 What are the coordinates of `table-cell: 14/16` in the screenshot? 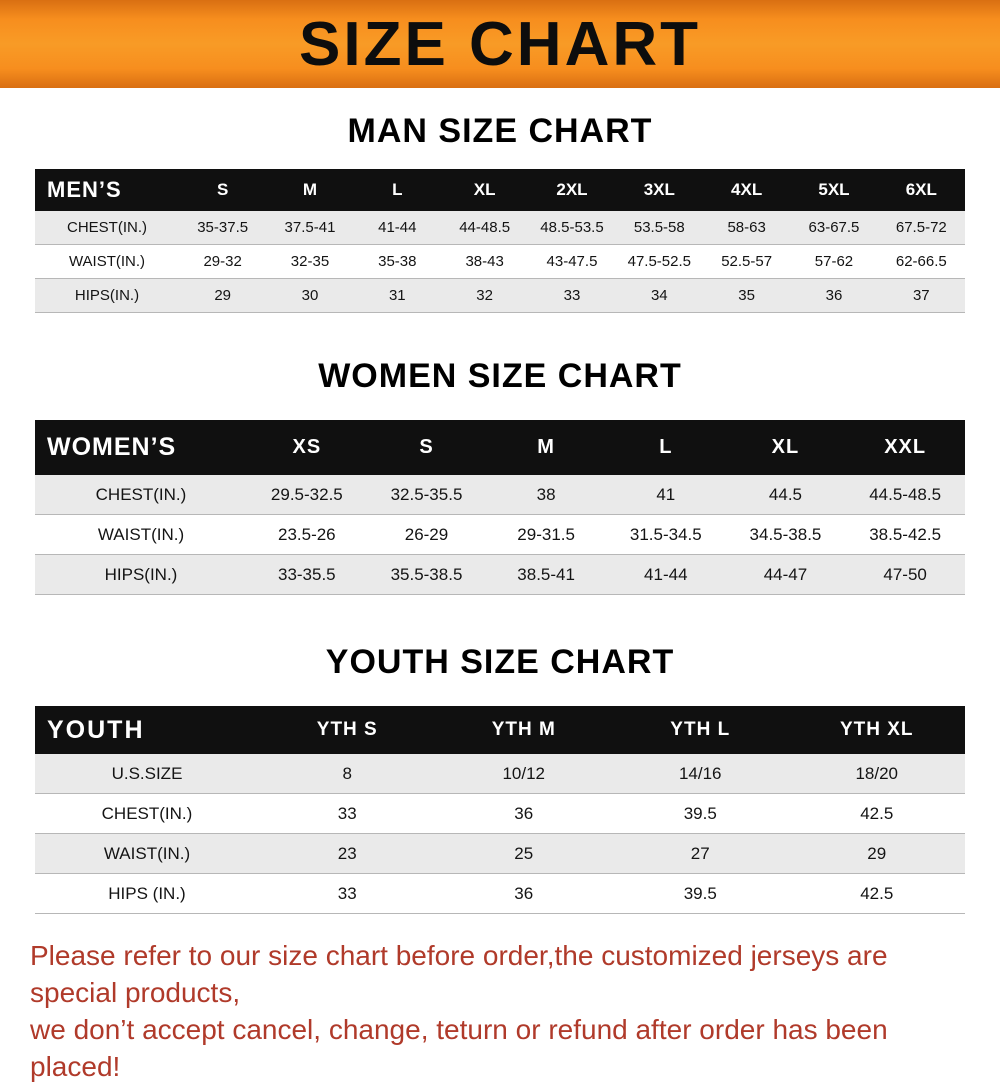 It's located at (700, 774).